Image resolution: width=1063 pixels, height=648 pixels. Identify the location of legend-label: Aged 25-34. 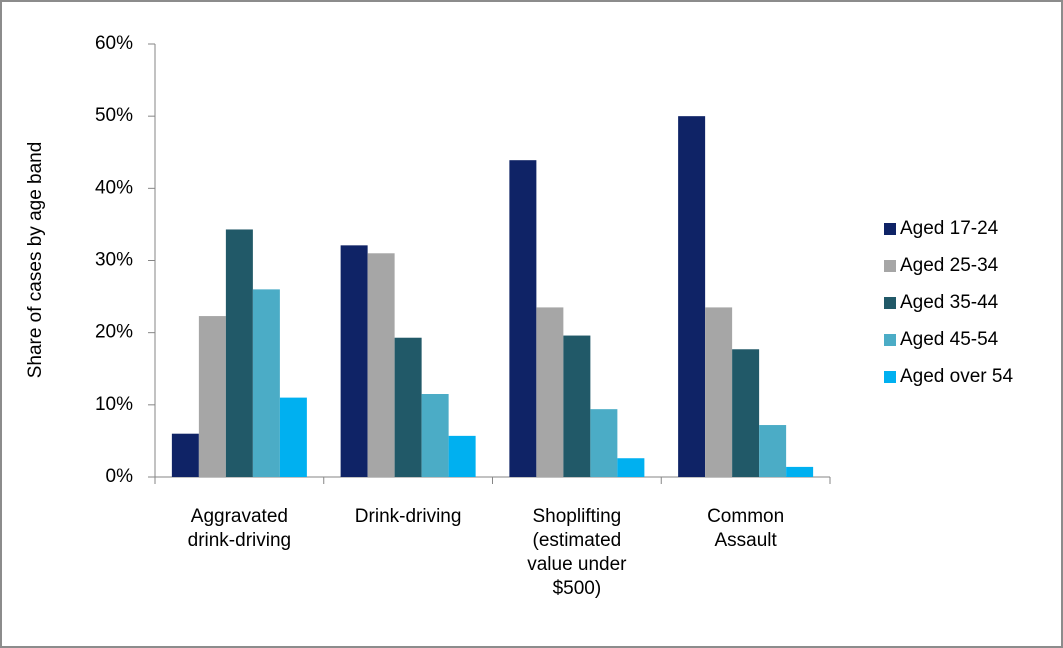
(949, 265).